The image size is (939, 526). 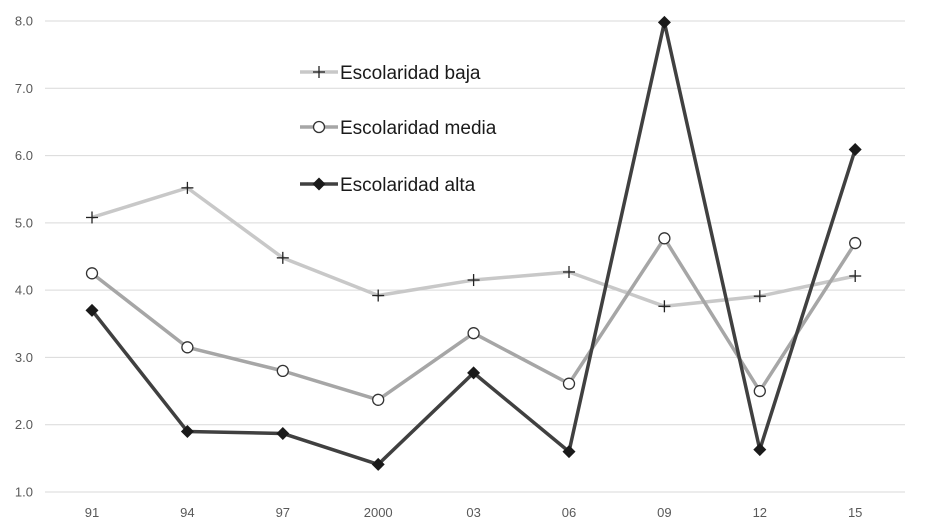 I want to click on x-tick-label: 03, so click(x=473, y=512).